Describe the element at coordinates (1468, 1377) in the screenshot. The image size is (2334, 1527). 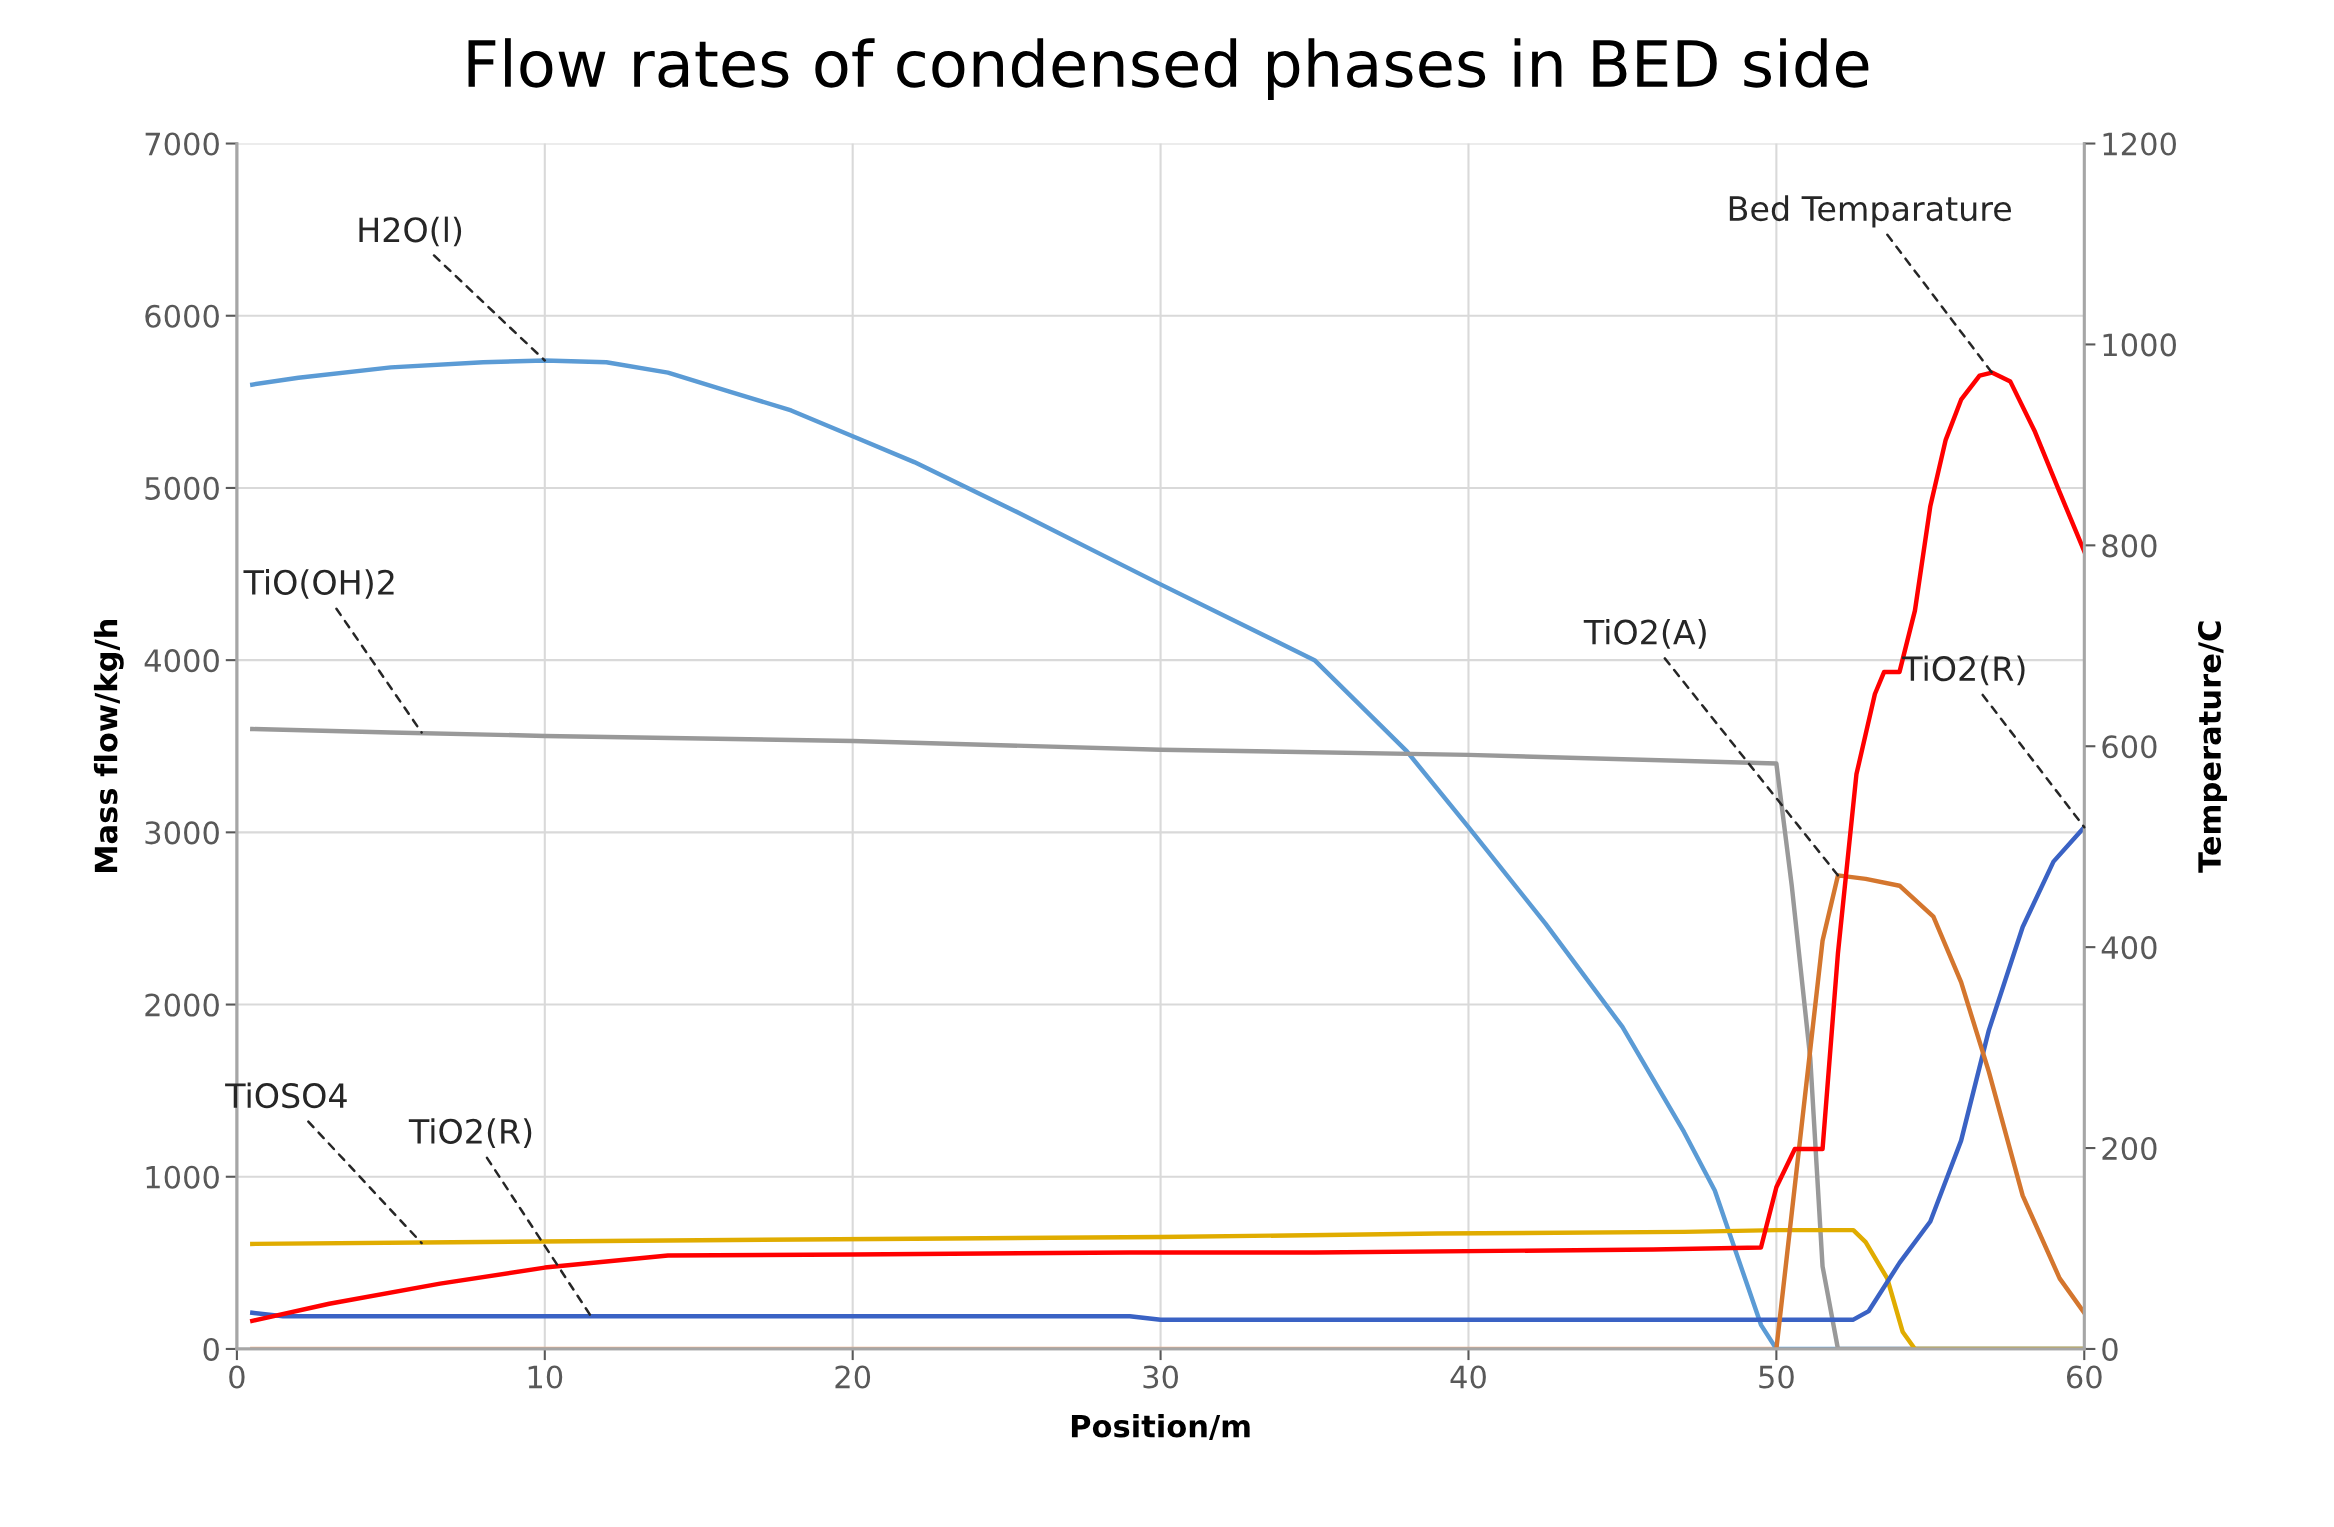
I see `x-tick-label: 40` at that location.